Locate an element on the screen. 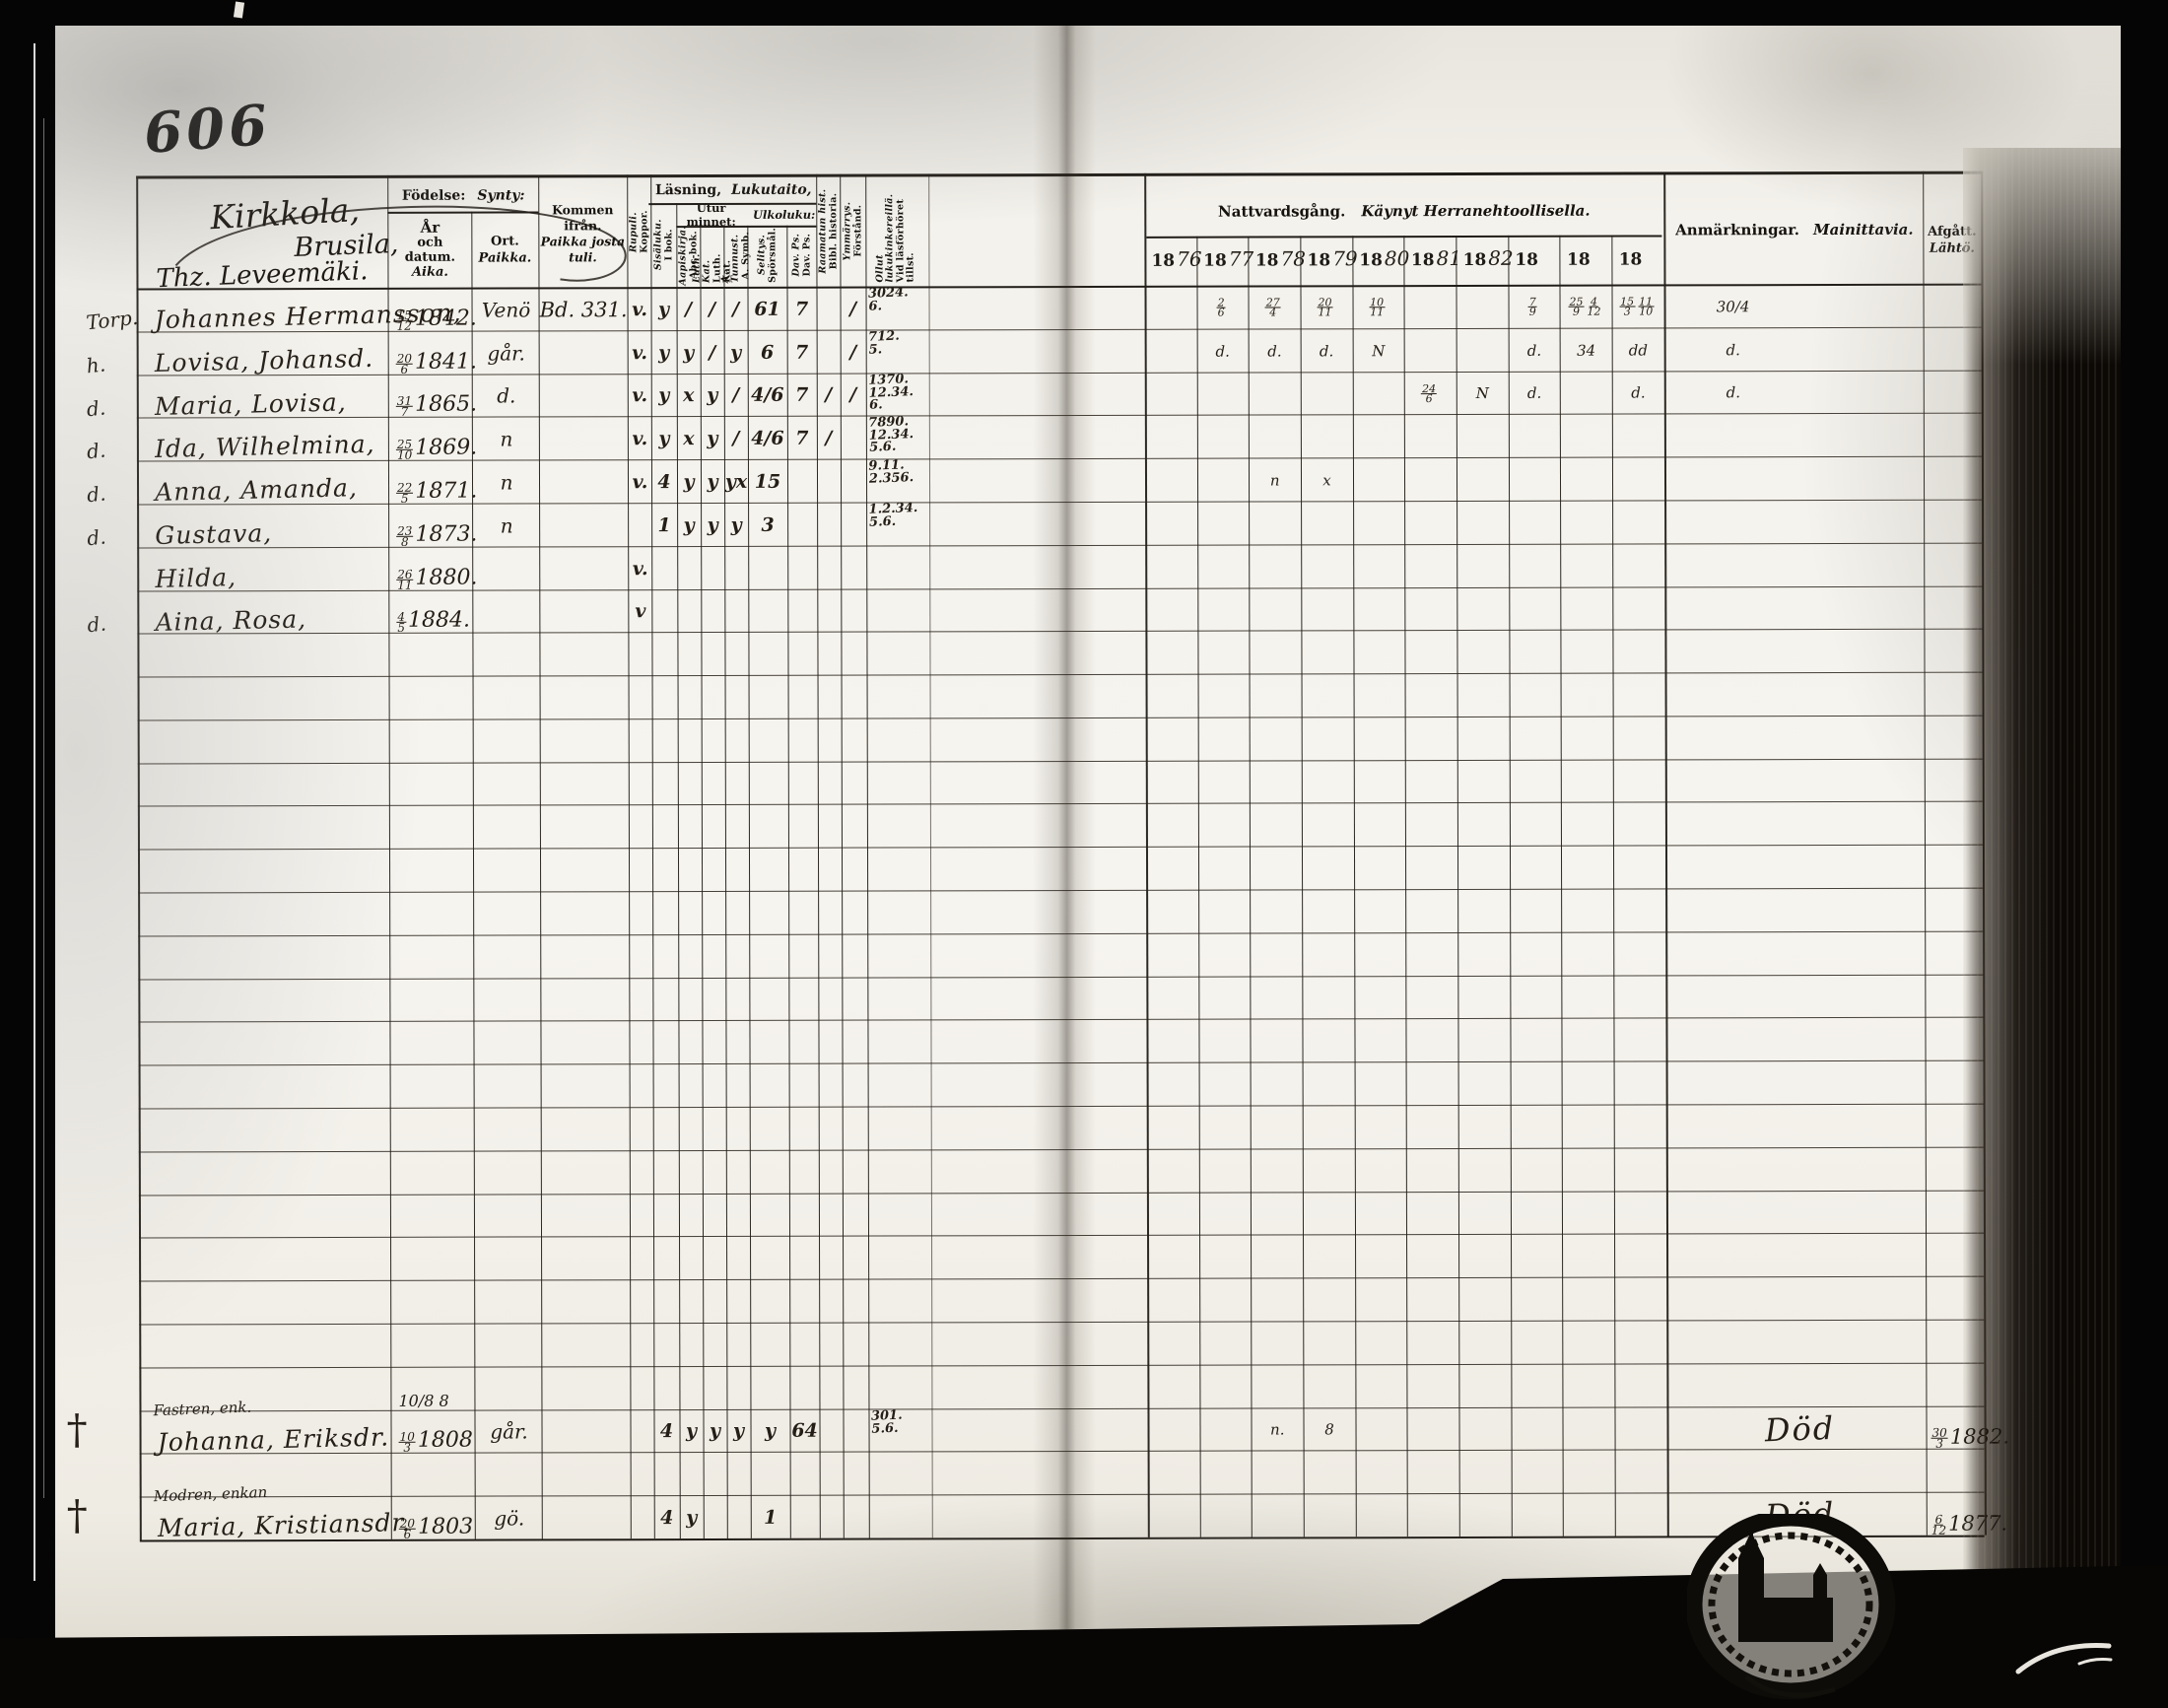  communion-mark: d d is located at coordinates (1638, 350).